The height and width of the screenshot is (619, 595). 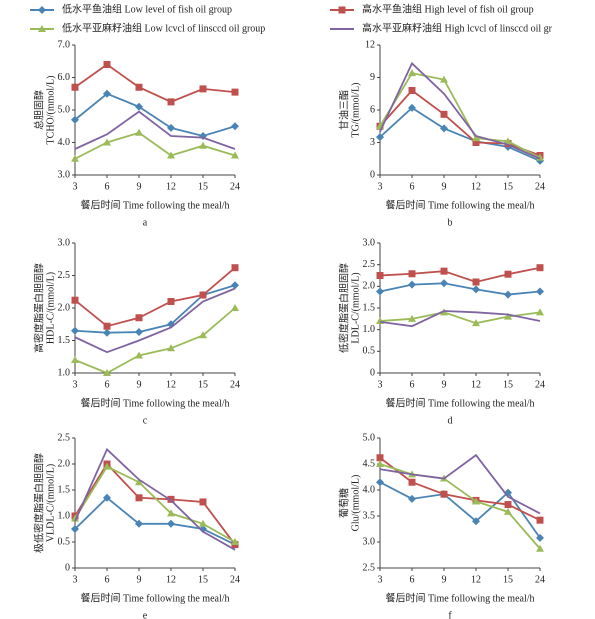 What do you see at coordinates (50, 308) in the screenshot?
I see `y-axis-title: HDL-C/(mmol/L)` at bounding box center [50, 308].